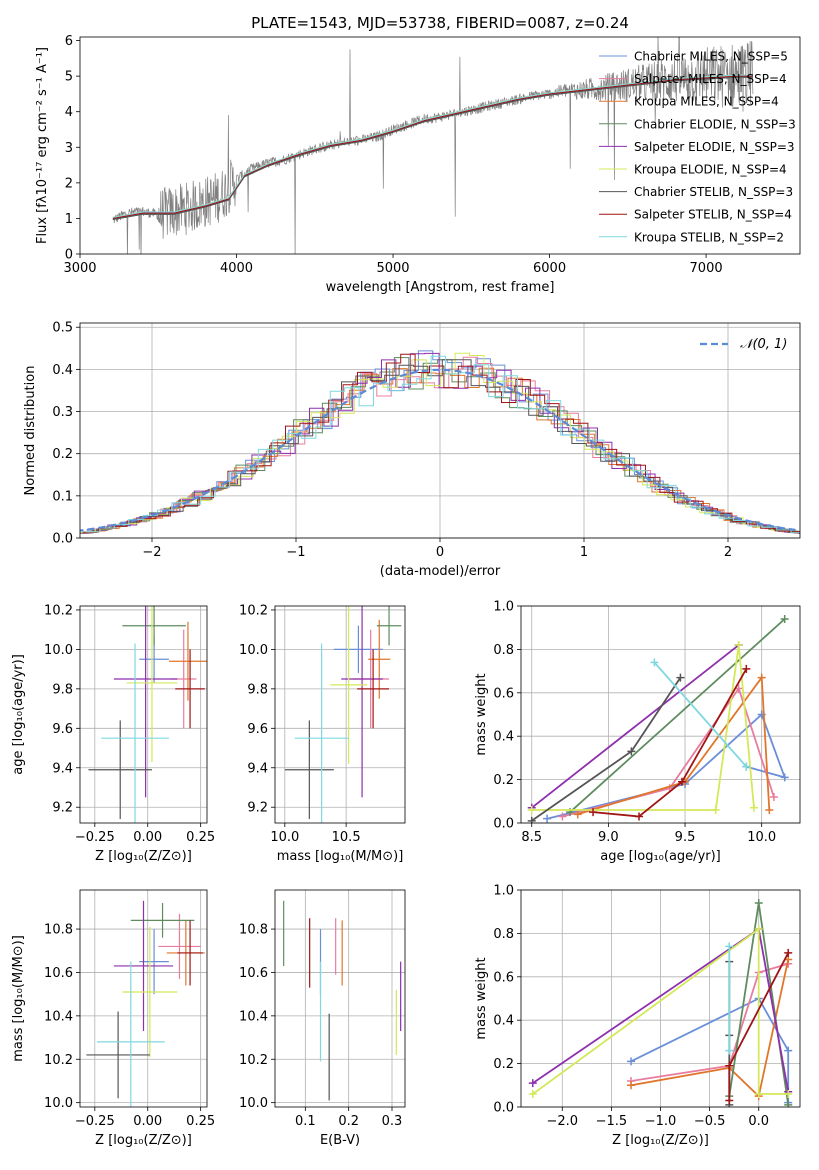  I want to click on y-tick-label: 10.6, so click(58, 973).